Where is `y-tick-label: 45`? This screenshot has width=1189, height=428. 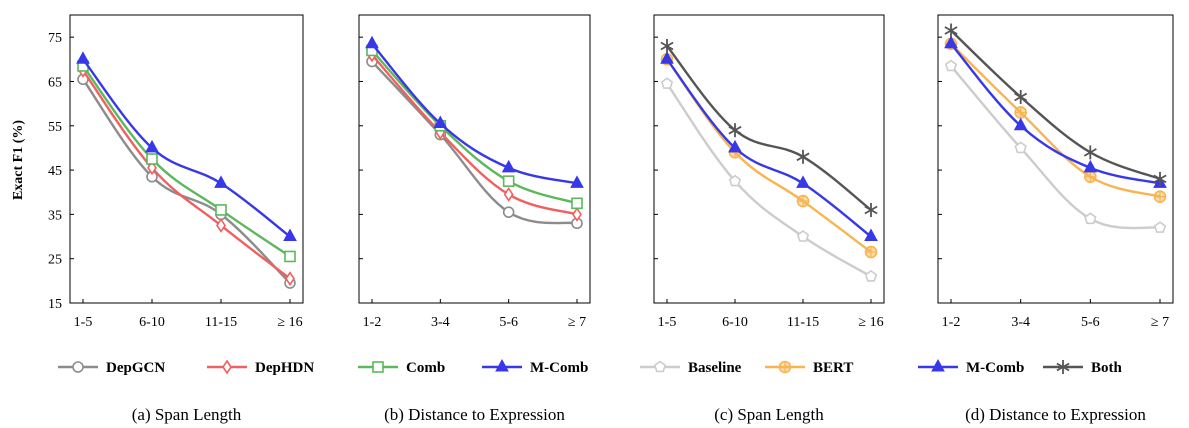 y-tick-label: 45 is located at coordinates (55, 171).